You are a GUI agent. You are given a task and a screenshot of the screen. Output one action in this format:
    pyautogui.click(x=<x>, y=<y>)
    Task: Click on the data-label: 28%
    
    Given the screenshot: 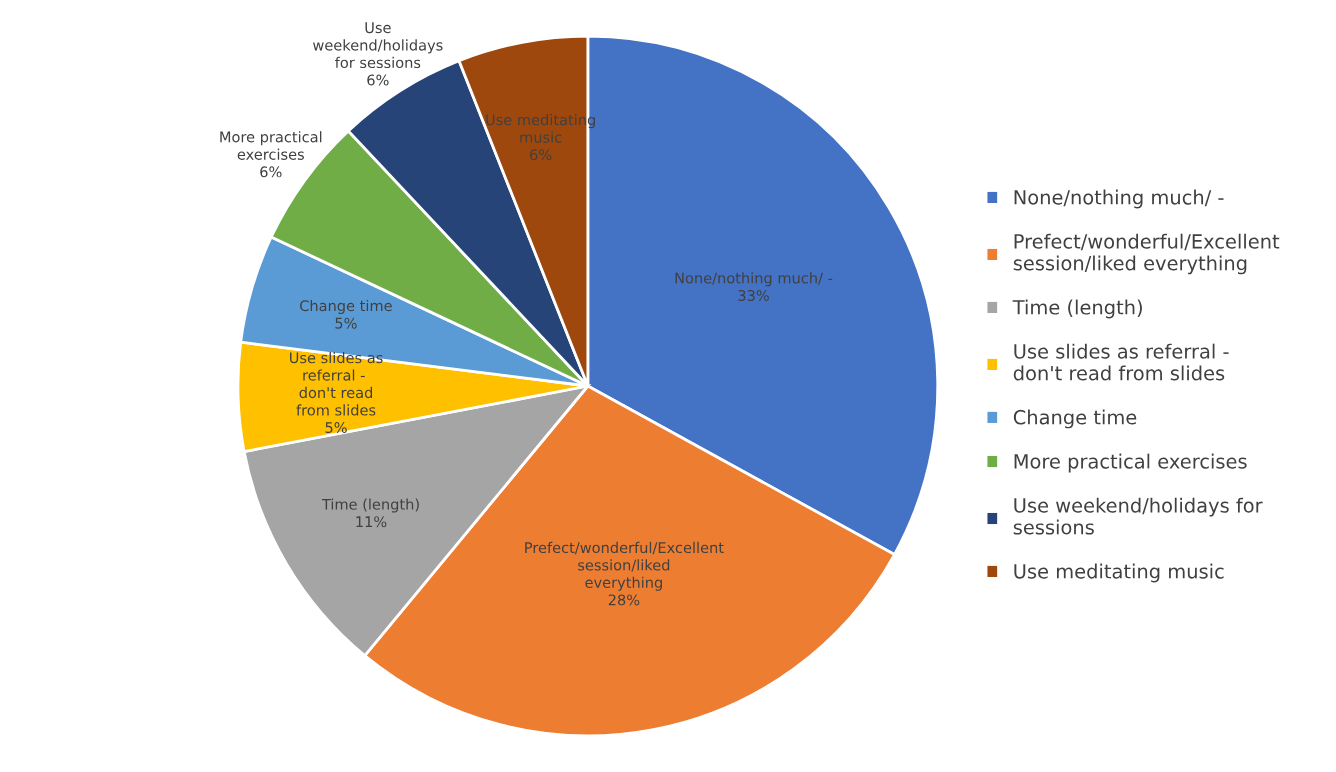 What is the action you would take?
    pyautogui.click(x=624, y=600)
    